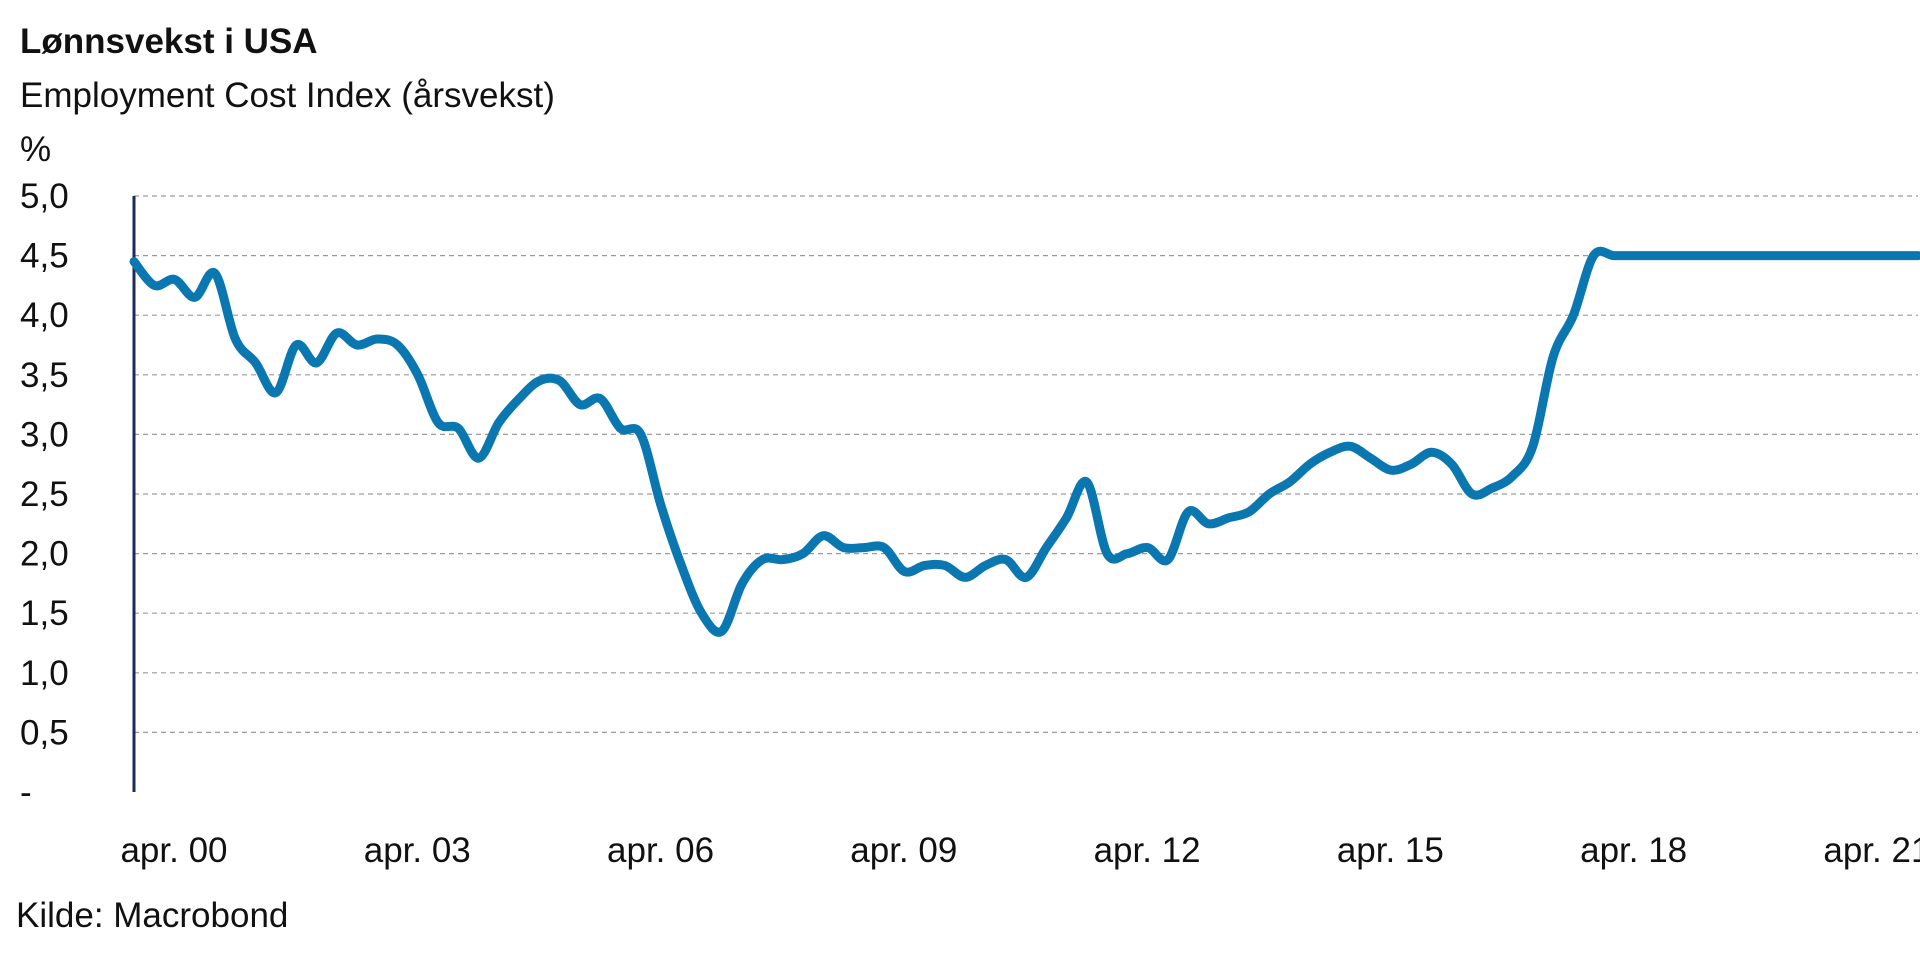  Describe the element at coordinates (44, 613) in the screenshot. I see `y-tick-label: 1,5` at that location.